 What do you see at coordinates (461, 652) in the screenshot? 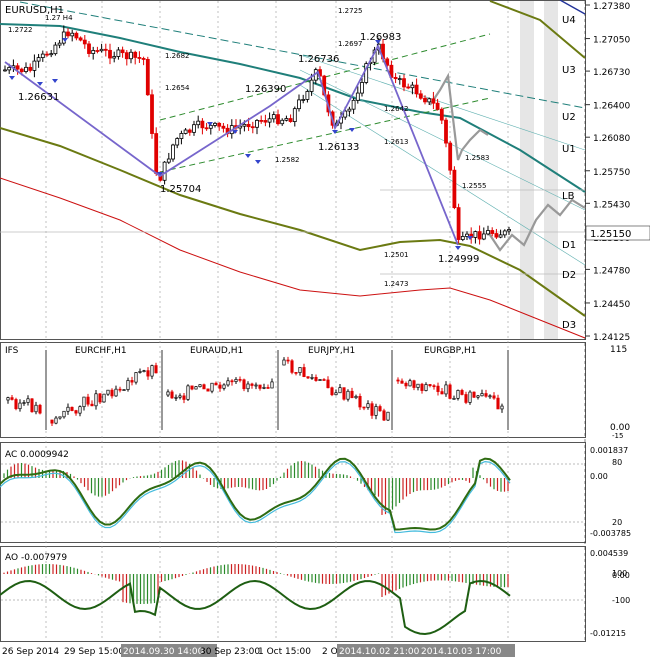
I see `time-axis-label: 2014.10.03 17:00` at bounding box center [461, 652].